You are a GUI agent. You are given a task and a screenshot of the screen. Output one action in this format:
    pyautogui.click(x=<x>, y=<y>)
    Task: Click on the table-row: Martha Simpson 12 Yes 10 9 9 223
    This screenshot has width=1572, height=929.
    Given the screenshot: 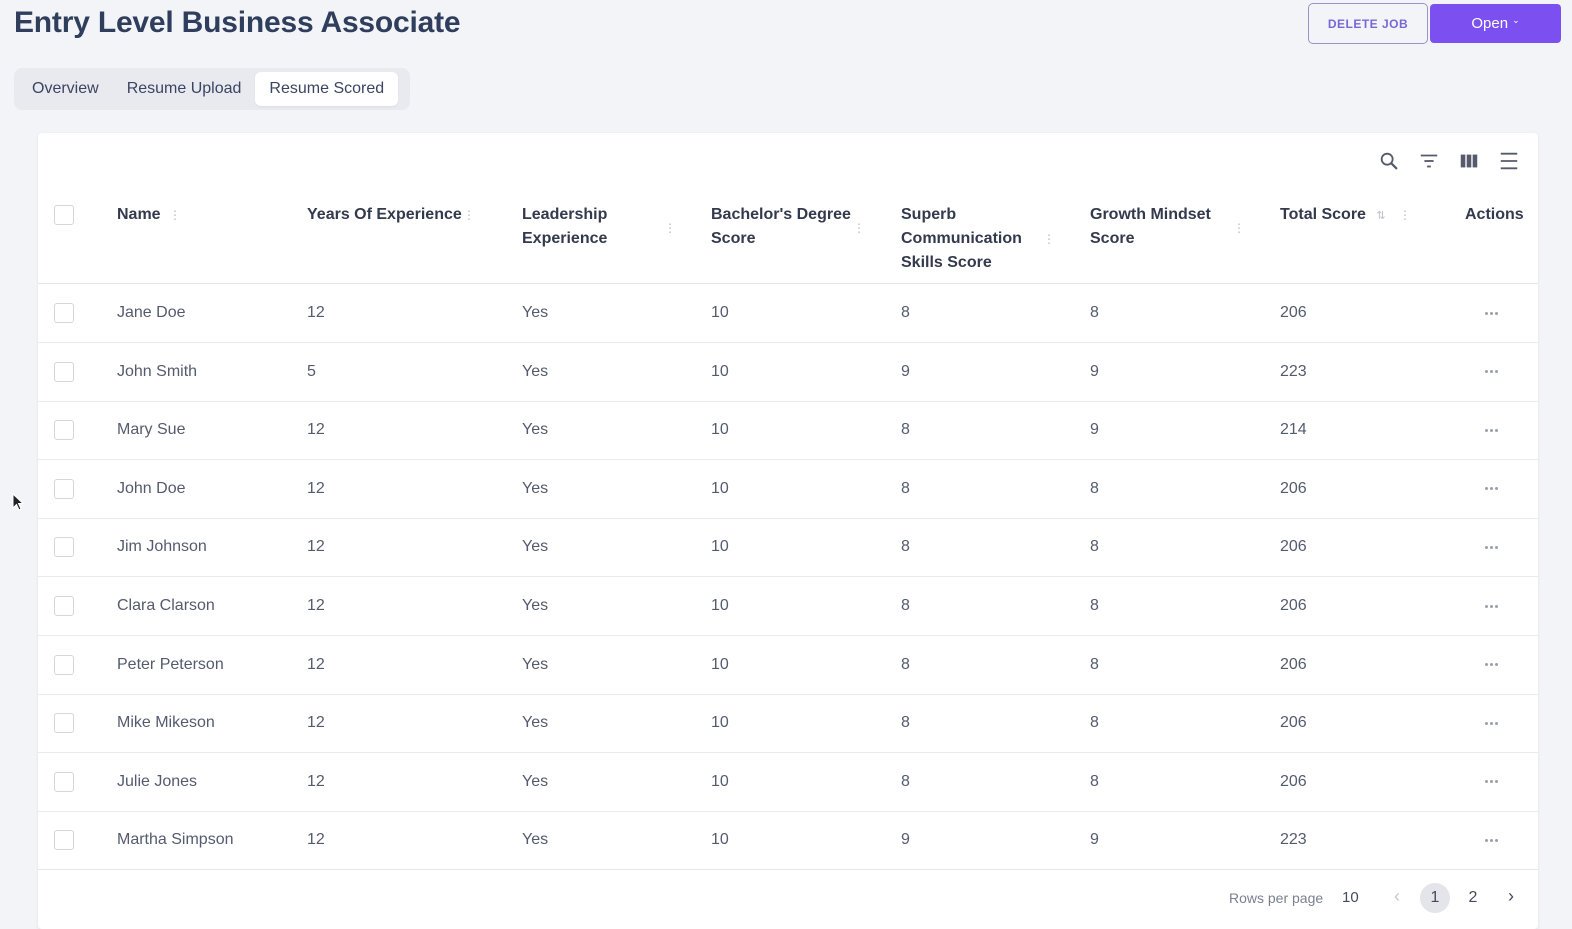 What is the action you would take?
    pyautogui.click(x=788, y=841)
    